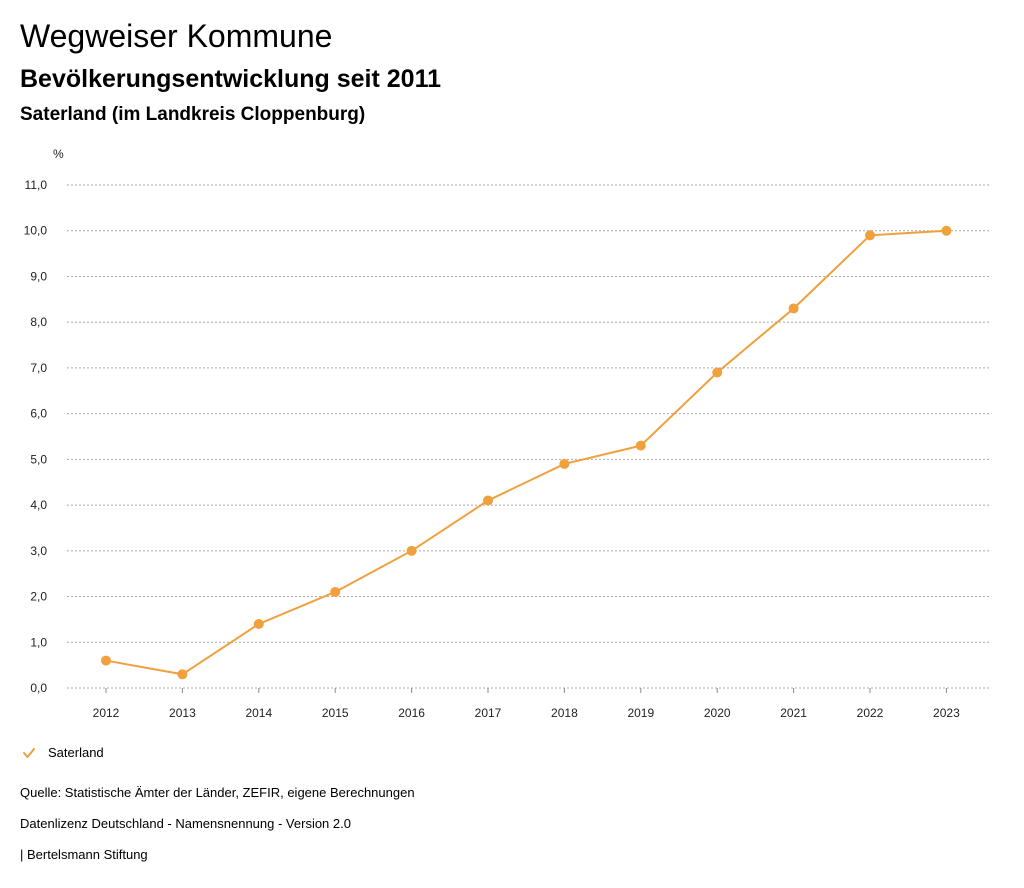  What do you see at coordinates (182, 713) in the screenshot?
I see `x-tick-label: 2013` at bounding box center [182, 713].